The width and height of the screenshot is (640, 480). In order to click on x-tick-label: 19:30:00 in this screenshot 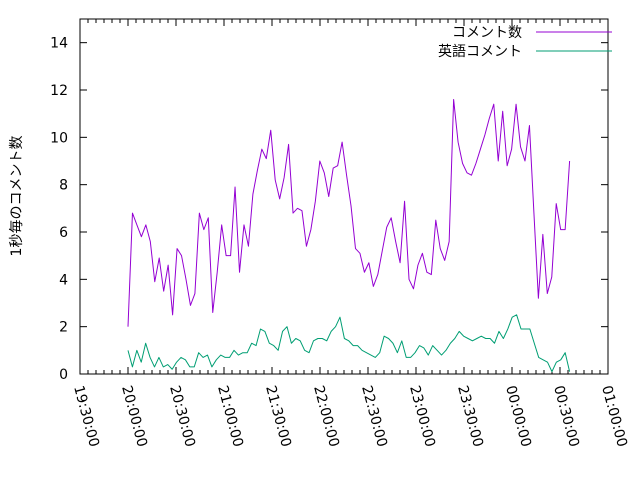, I will do `click(86, 416)`.